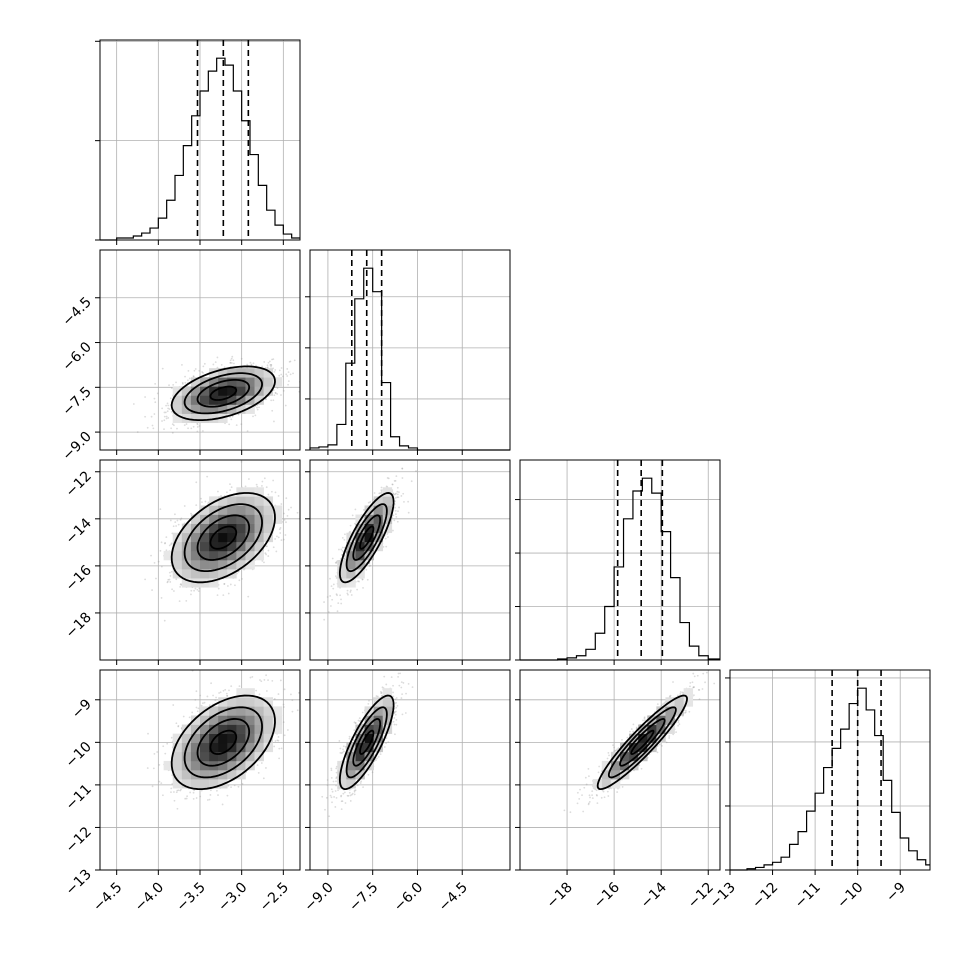 The image size is (970, 970). I want to click on scatter-panel-2-0: −18−16−14−12, so click(188, 562).